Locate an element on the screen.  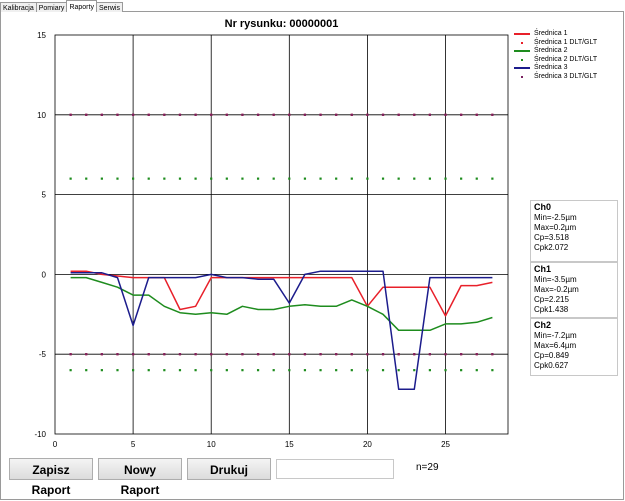
legend-item: Średnica 1 DLT/GLT is located at coordinates (566, 43).